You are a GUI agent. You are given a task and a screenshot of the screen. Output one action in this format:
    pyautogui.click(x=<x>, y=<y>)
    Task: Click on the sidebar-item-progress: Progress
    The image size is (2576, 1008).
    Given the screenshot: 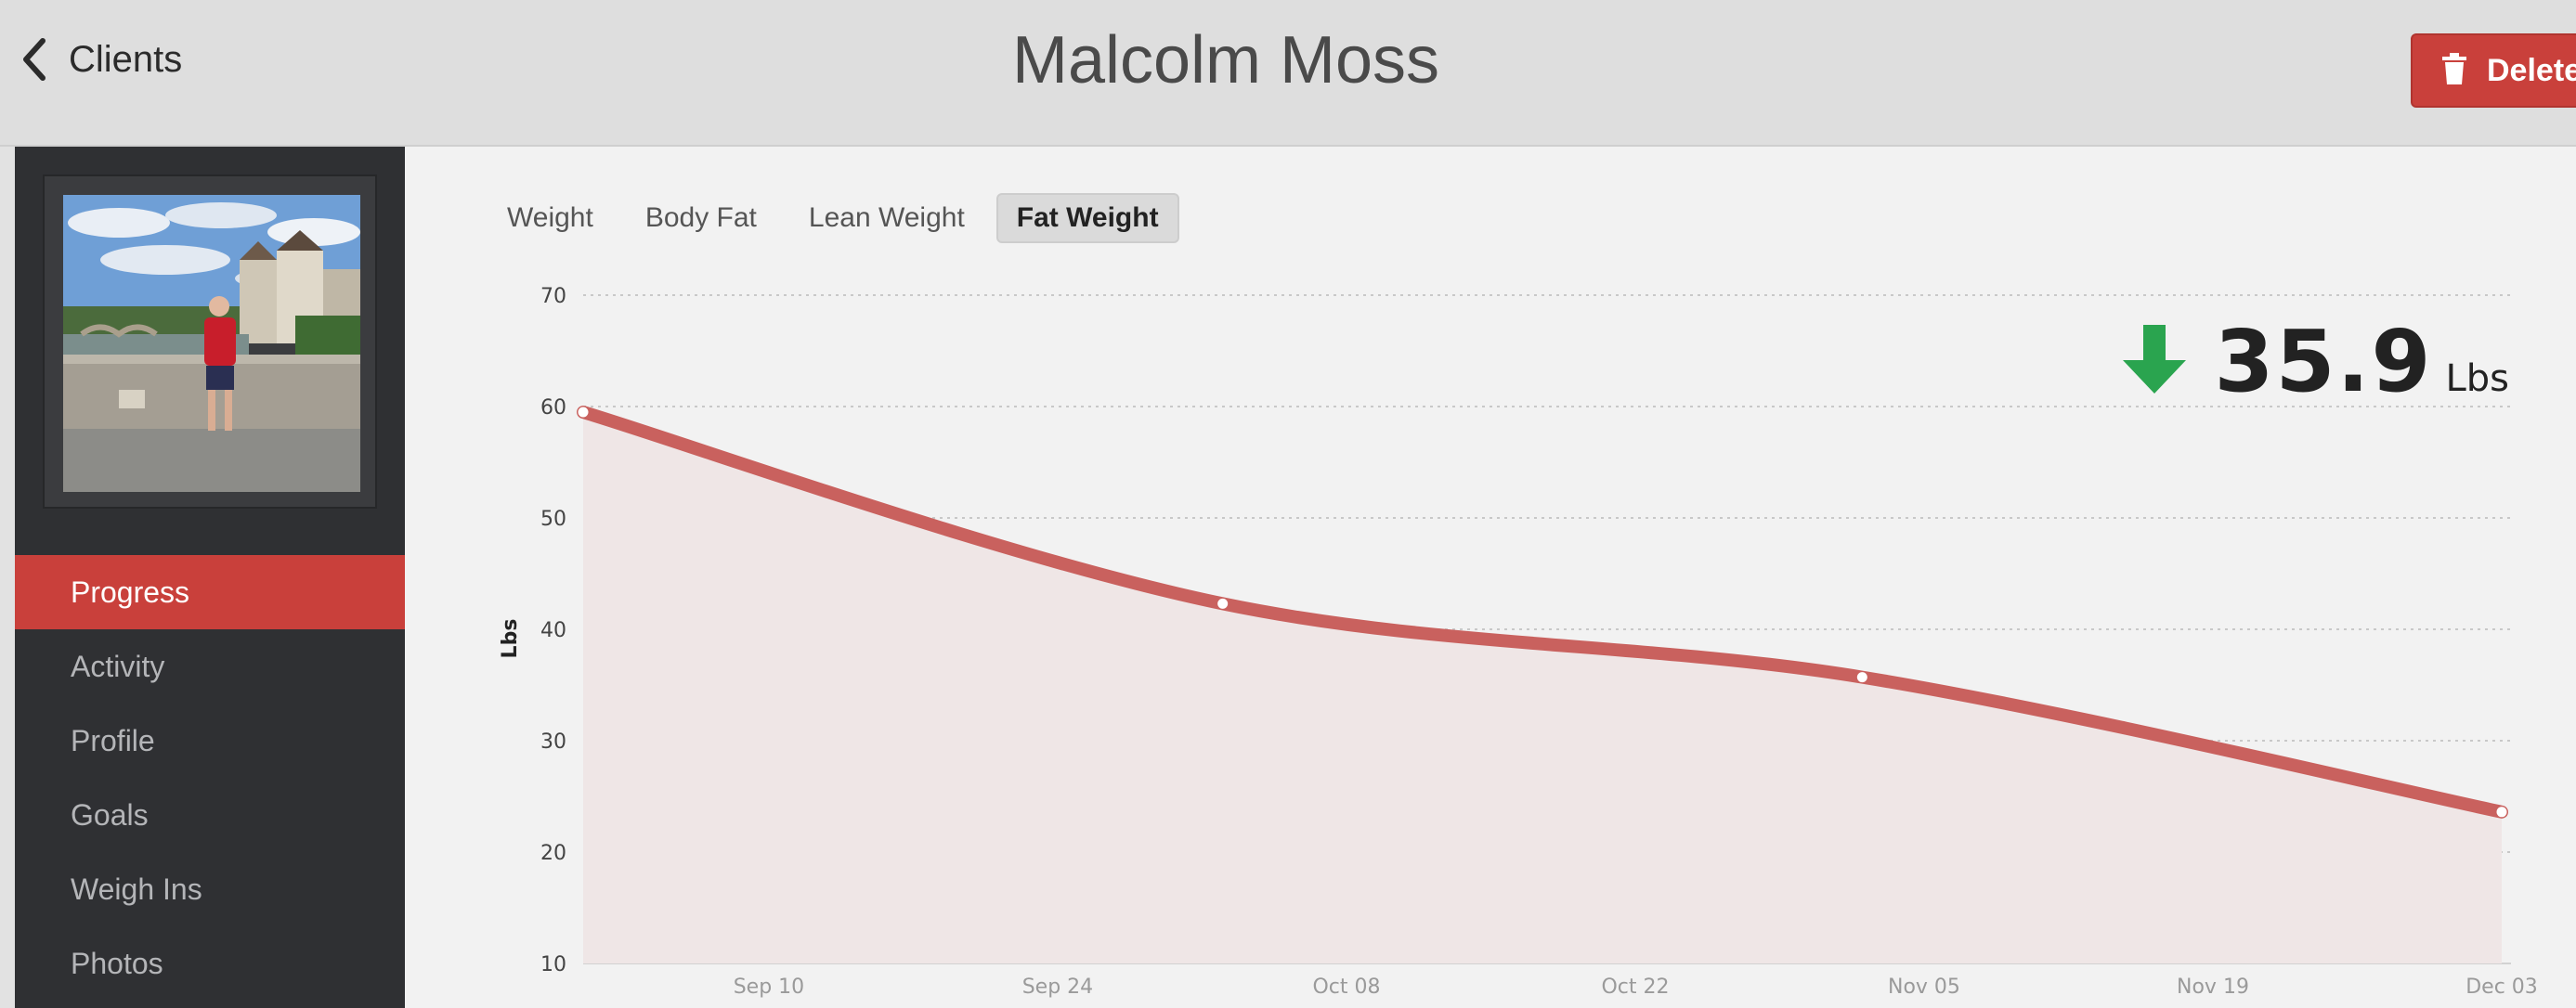 What is the action you would take?
    pyautogui.click(x=224, y=592)
    